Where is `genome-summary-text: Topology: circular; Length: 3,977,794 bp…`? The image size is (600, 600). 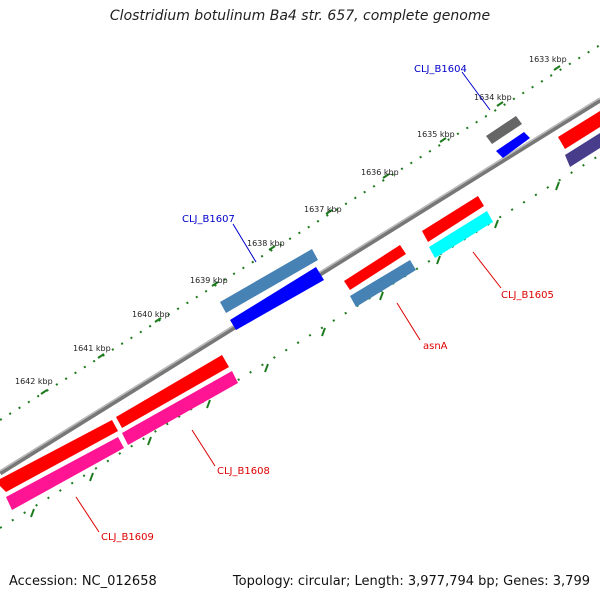
genome-summary-text: Topology: circular; Length: 3,977,794 bp… is located at coordinates (411, 581).